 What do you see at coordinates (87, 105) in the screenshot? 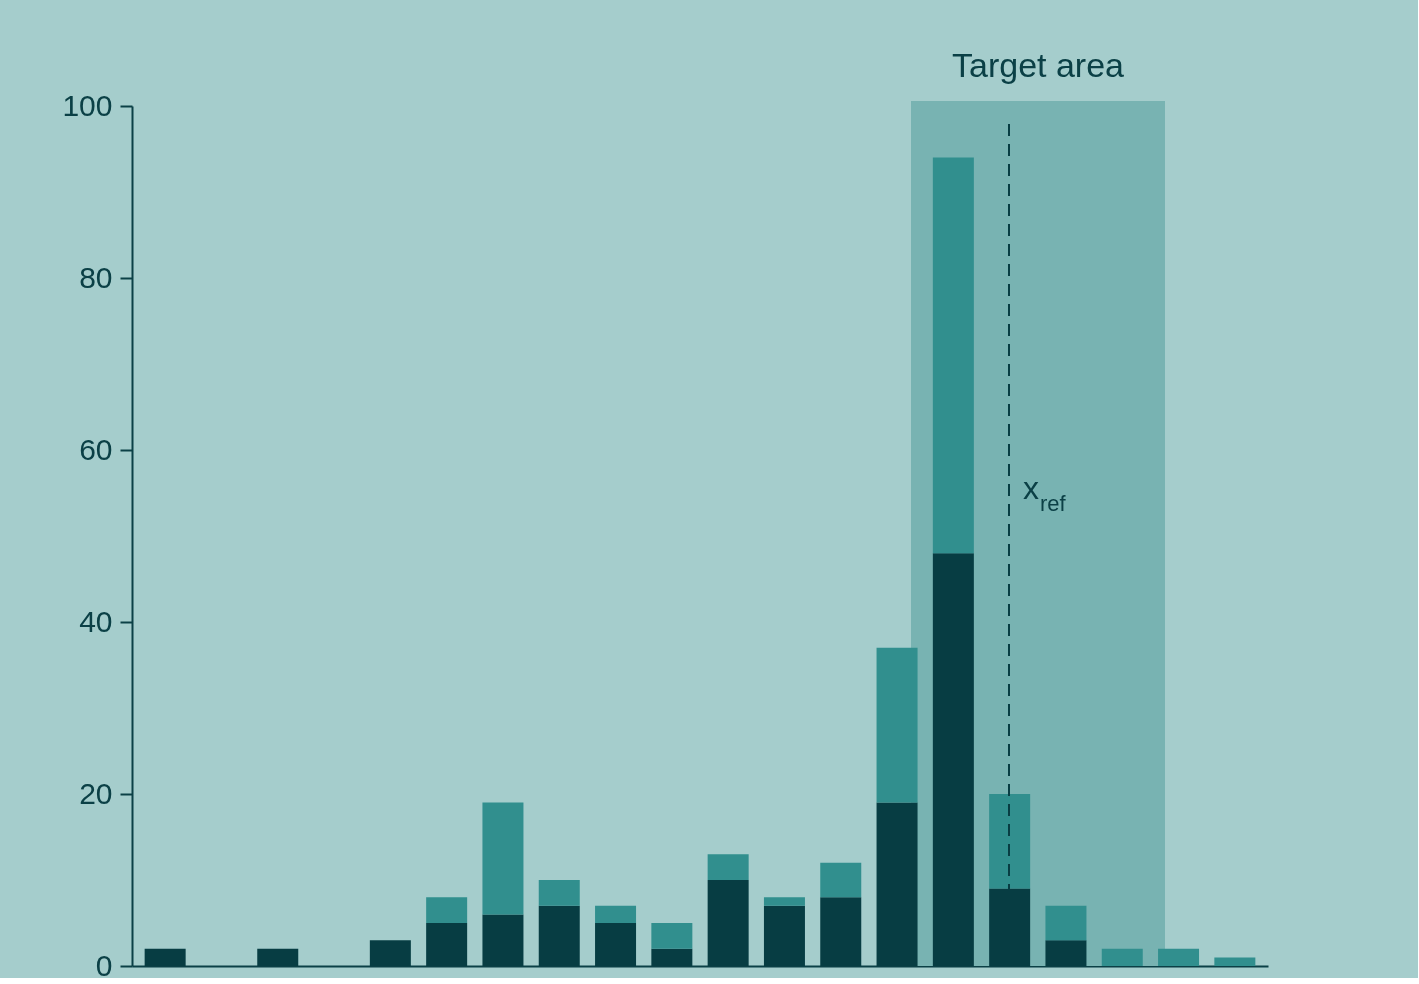
I see `y-tick-label: 100` at bounding box center [87, 105].